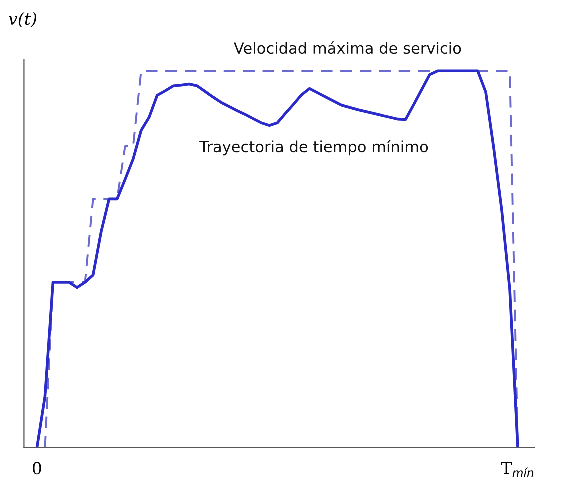 The width and height of the screenshot is (563, 490). Describe the element at coordinates (348, 48) in the screenshot. I see `series-label: Velocidad máxima de servicio` at that location.